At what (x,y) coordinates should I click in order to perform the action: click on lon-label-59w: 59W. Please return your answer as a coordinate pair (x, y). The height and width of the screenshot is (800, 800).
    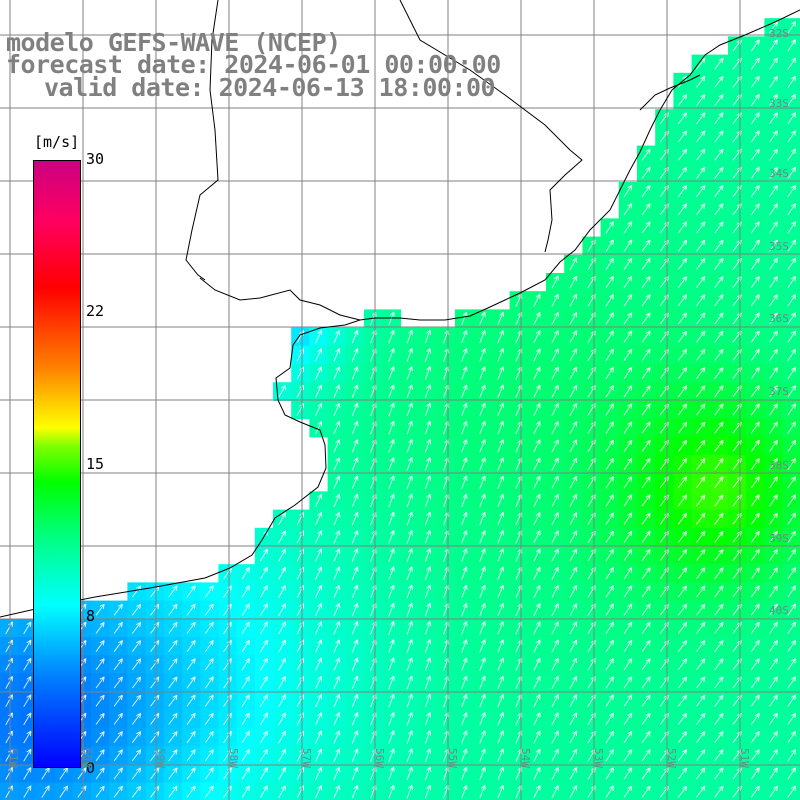
    Looking at the image, I should click on (160, 758).